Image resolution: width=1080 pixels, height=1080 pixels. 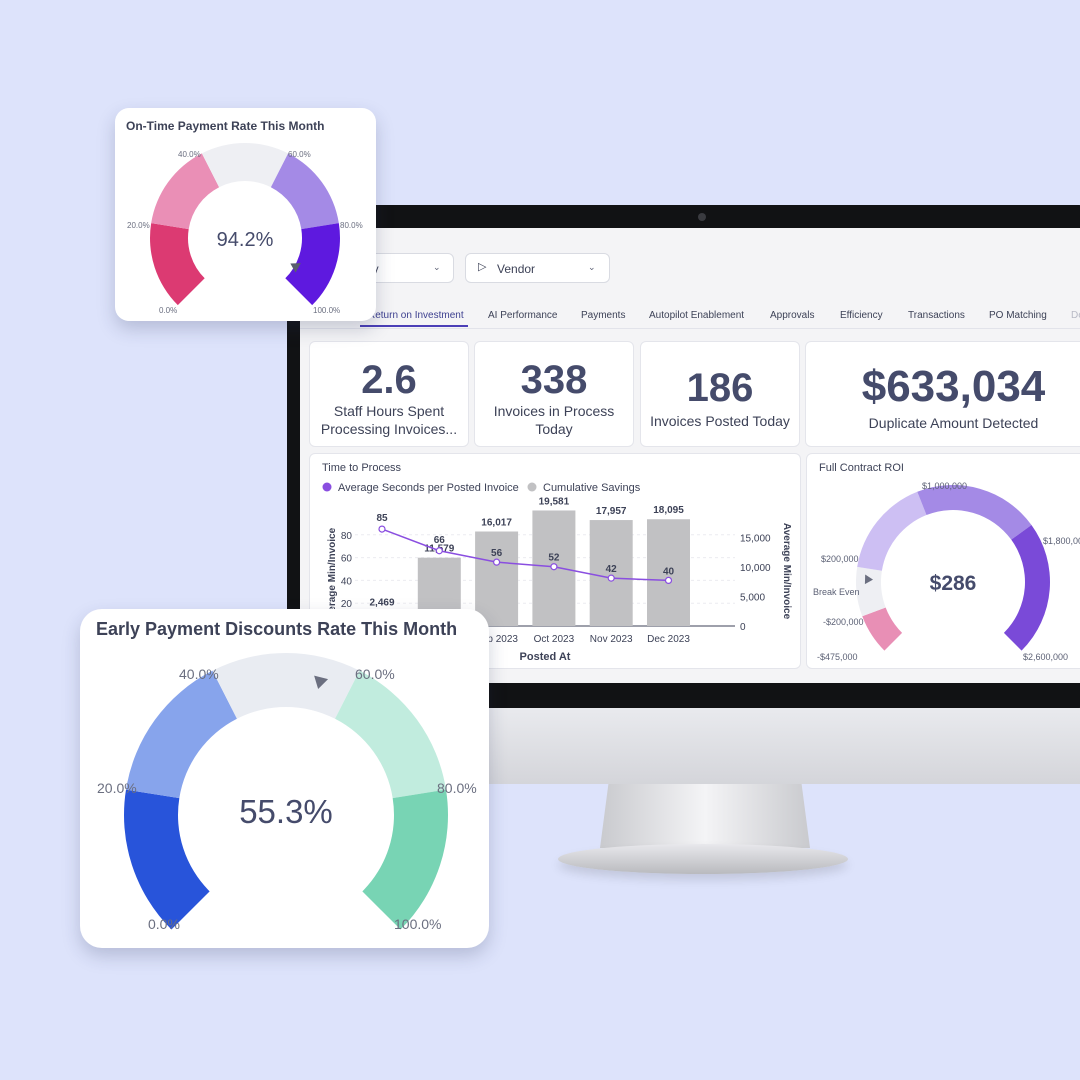 What do you see at coordinates (440, 540) in the screenshot?
I see `line-data-label: 66` at bounding box center [440, 540].